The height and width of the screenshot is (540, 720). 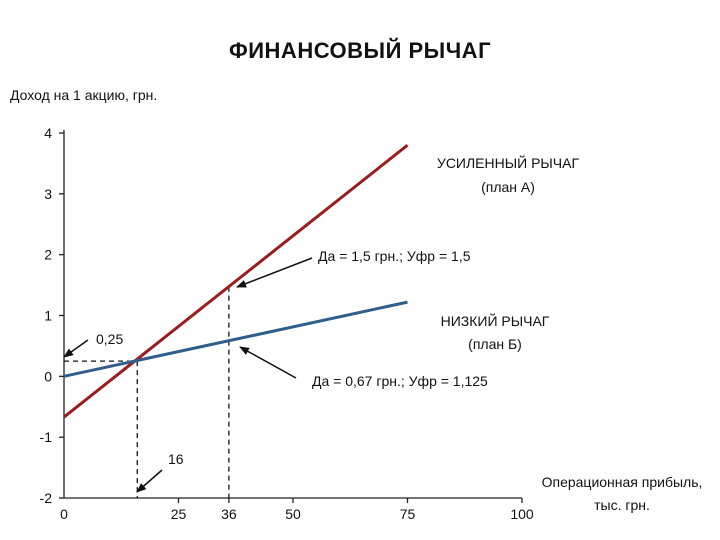 What do you see at coordinates (109, 339) in the screenshot?
I see `intersection-y-label: 0,25` at bounding box center [109, 339].